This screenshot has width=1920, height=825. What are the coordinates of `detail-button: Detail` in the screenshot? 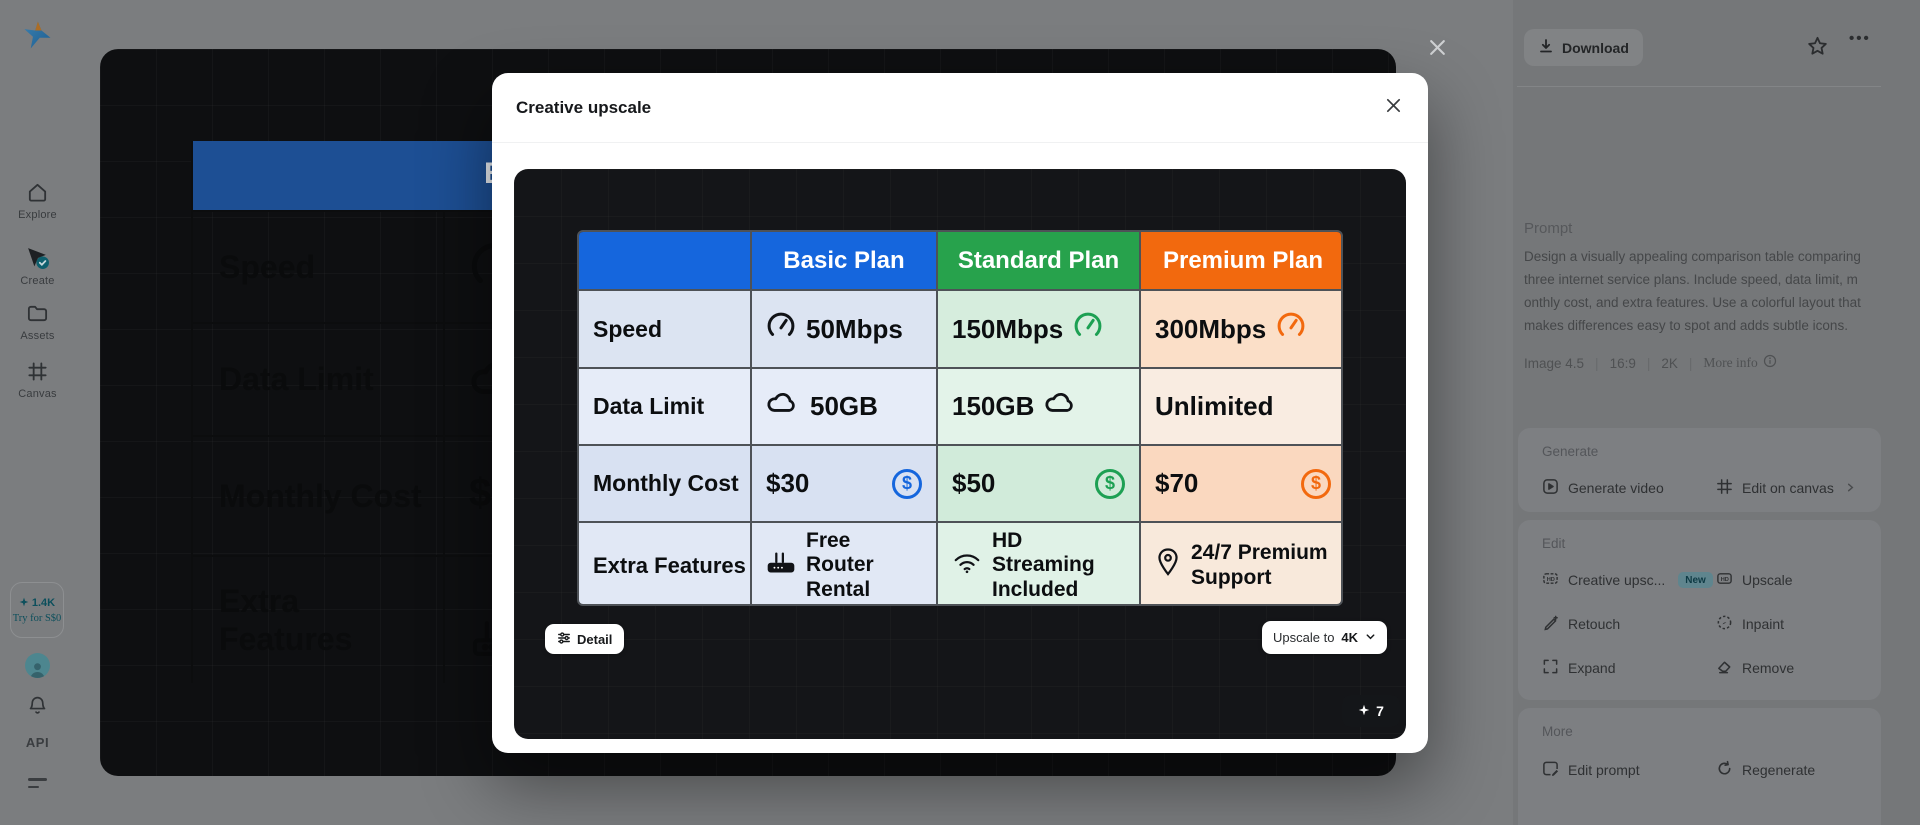 It's located at (585, 639).